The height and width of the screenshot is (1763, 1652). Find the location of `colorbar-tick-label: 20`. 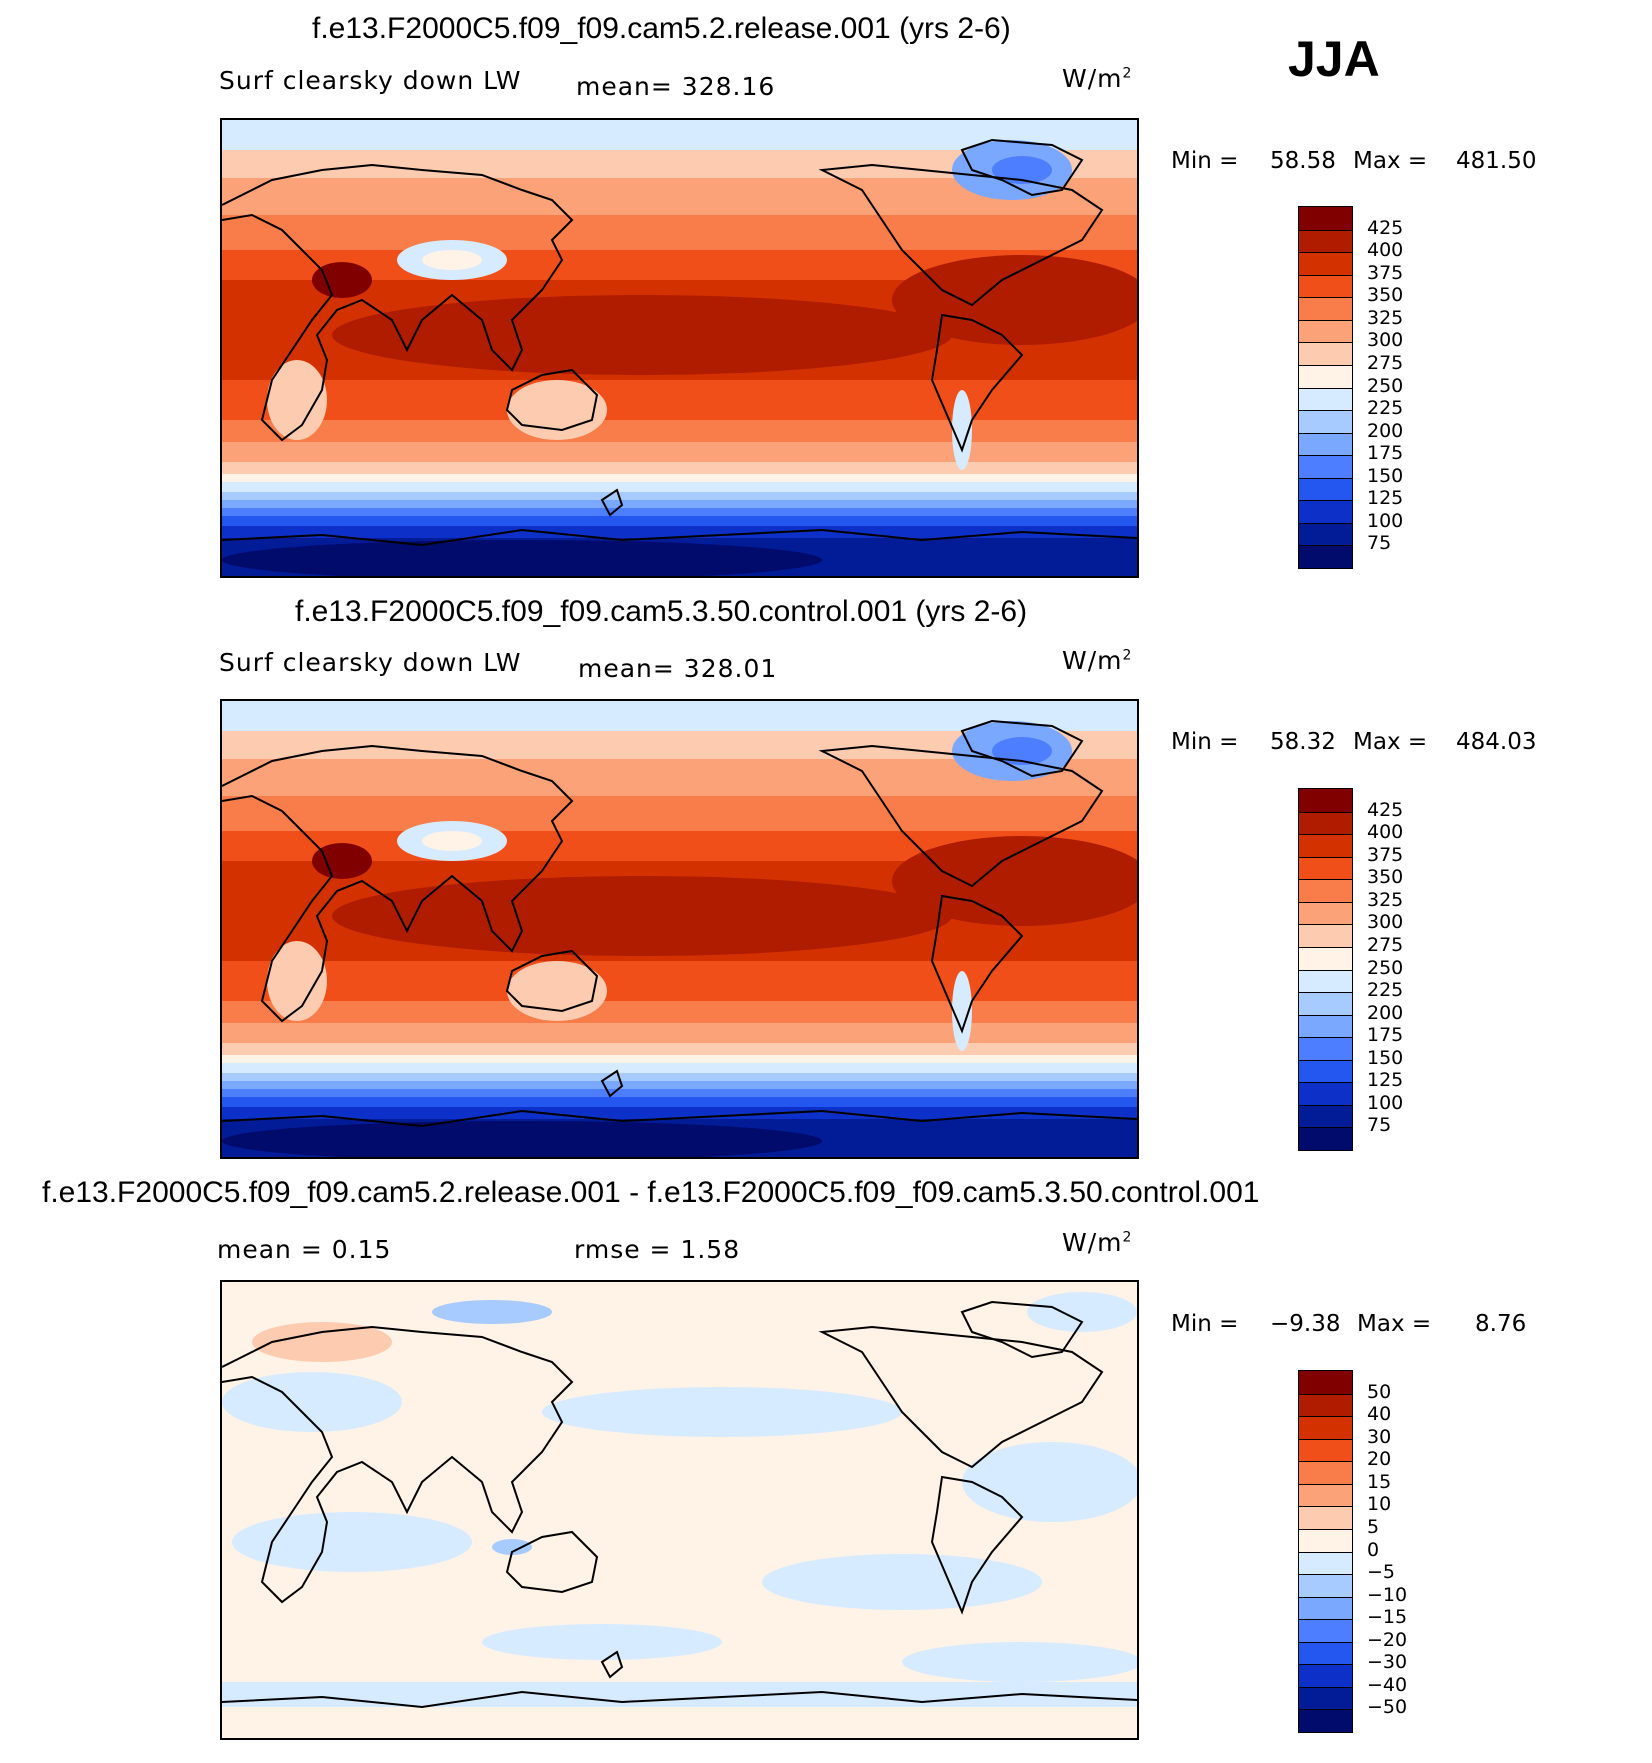

colorbar-tick-label: 20 is located at coordinates (1379, 1459).